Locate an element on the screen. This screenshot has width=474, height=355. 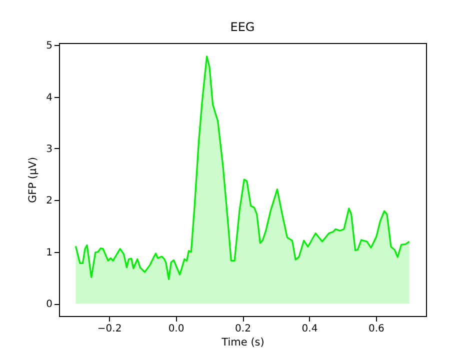
y-tick-label: 4 is located at coordinates (49, 98).